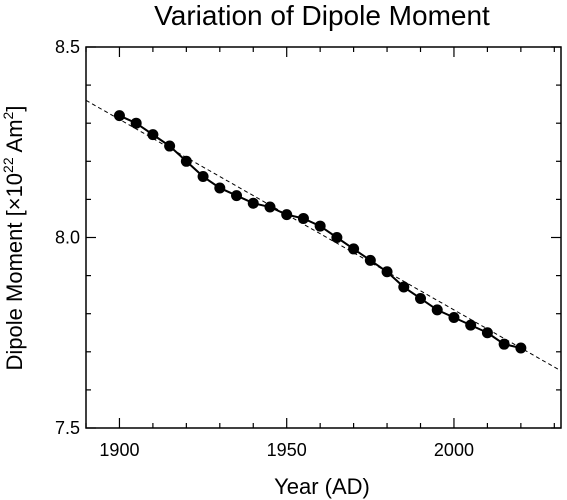  Describe the element at coordinates (67, 428) in the screenshot. I see `y-tick-label: 7.5` at that location.